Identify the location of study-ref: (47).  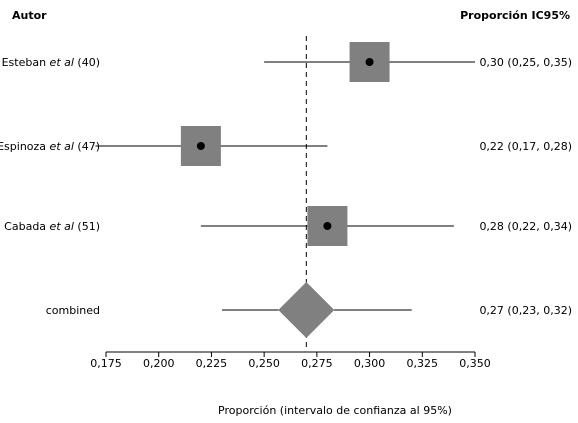
(87, 146).